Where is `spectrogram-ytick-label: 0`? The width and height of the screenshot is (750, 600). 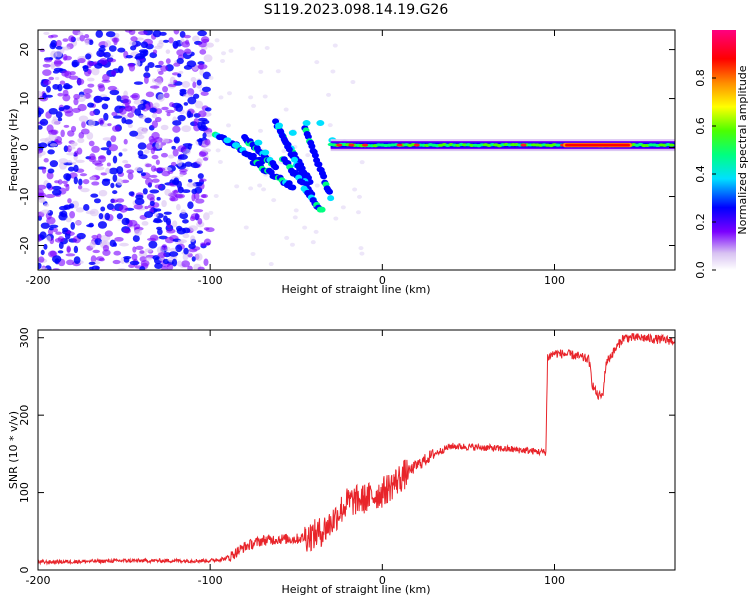 spectrogram-ytick-label: 0 is located at coordinates (24, 147).